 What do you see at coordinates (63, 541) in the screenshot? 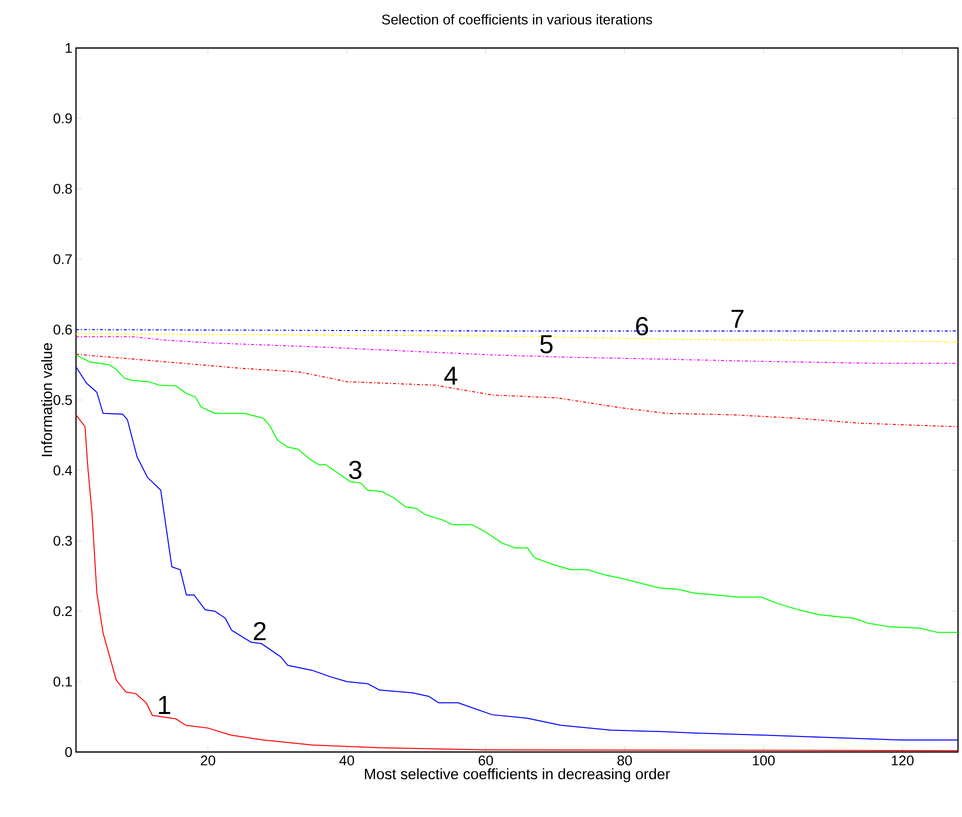
I see `y-tick-label: 0.3` at bounding box center [63, 541].